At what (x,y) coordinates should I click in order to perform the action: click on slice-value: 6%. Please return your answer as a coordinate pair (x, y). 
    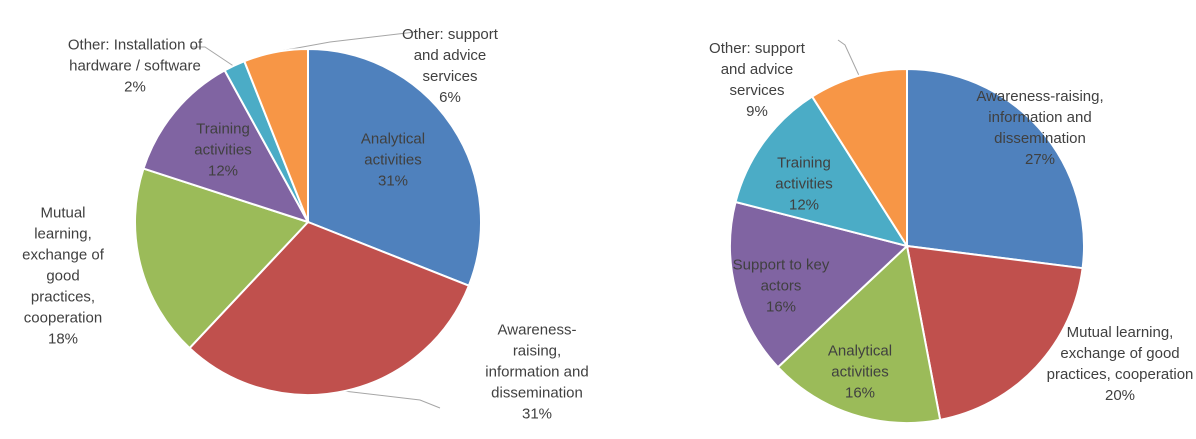
    Looking at the image, I should click on (450, 97).